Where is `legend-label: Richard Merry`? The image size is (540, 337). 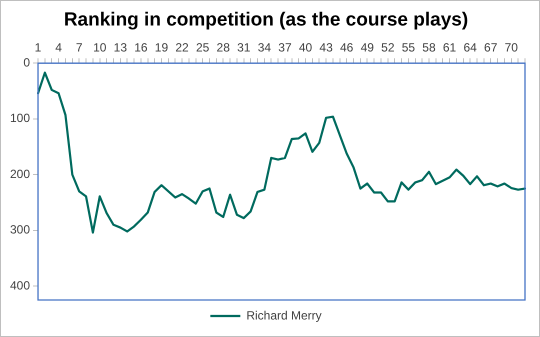 legend-label: Richard Merry is located at coordinates (284, 315).